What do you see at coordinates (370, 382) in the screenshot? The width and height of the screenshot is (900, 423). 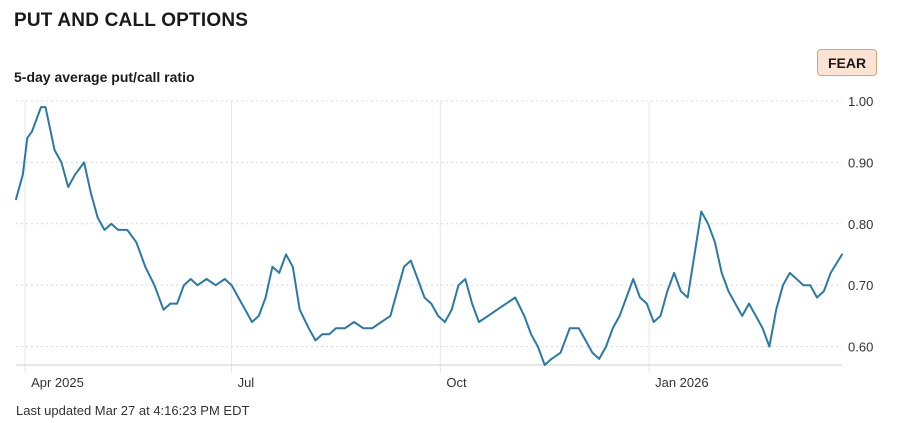 I see `x-axis-tick-labels: Apr 2025 Jul Oct Jan 2026` at bounding box center [370, 382].